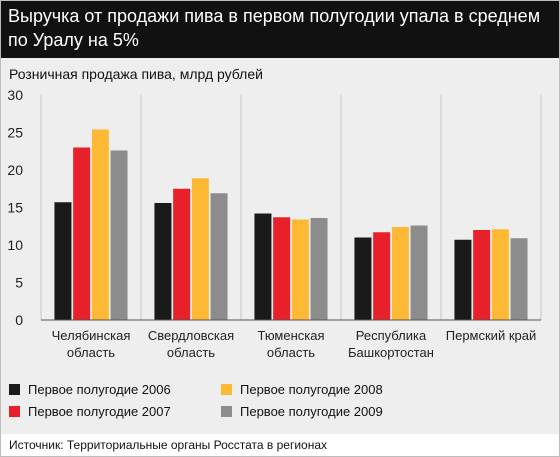 The width and height of the screenshot is (560, 457). What do you see at coordinates (15, 133) in the screenshot?
I see `y-tick-label: 25` at bounding box center [15, 133].